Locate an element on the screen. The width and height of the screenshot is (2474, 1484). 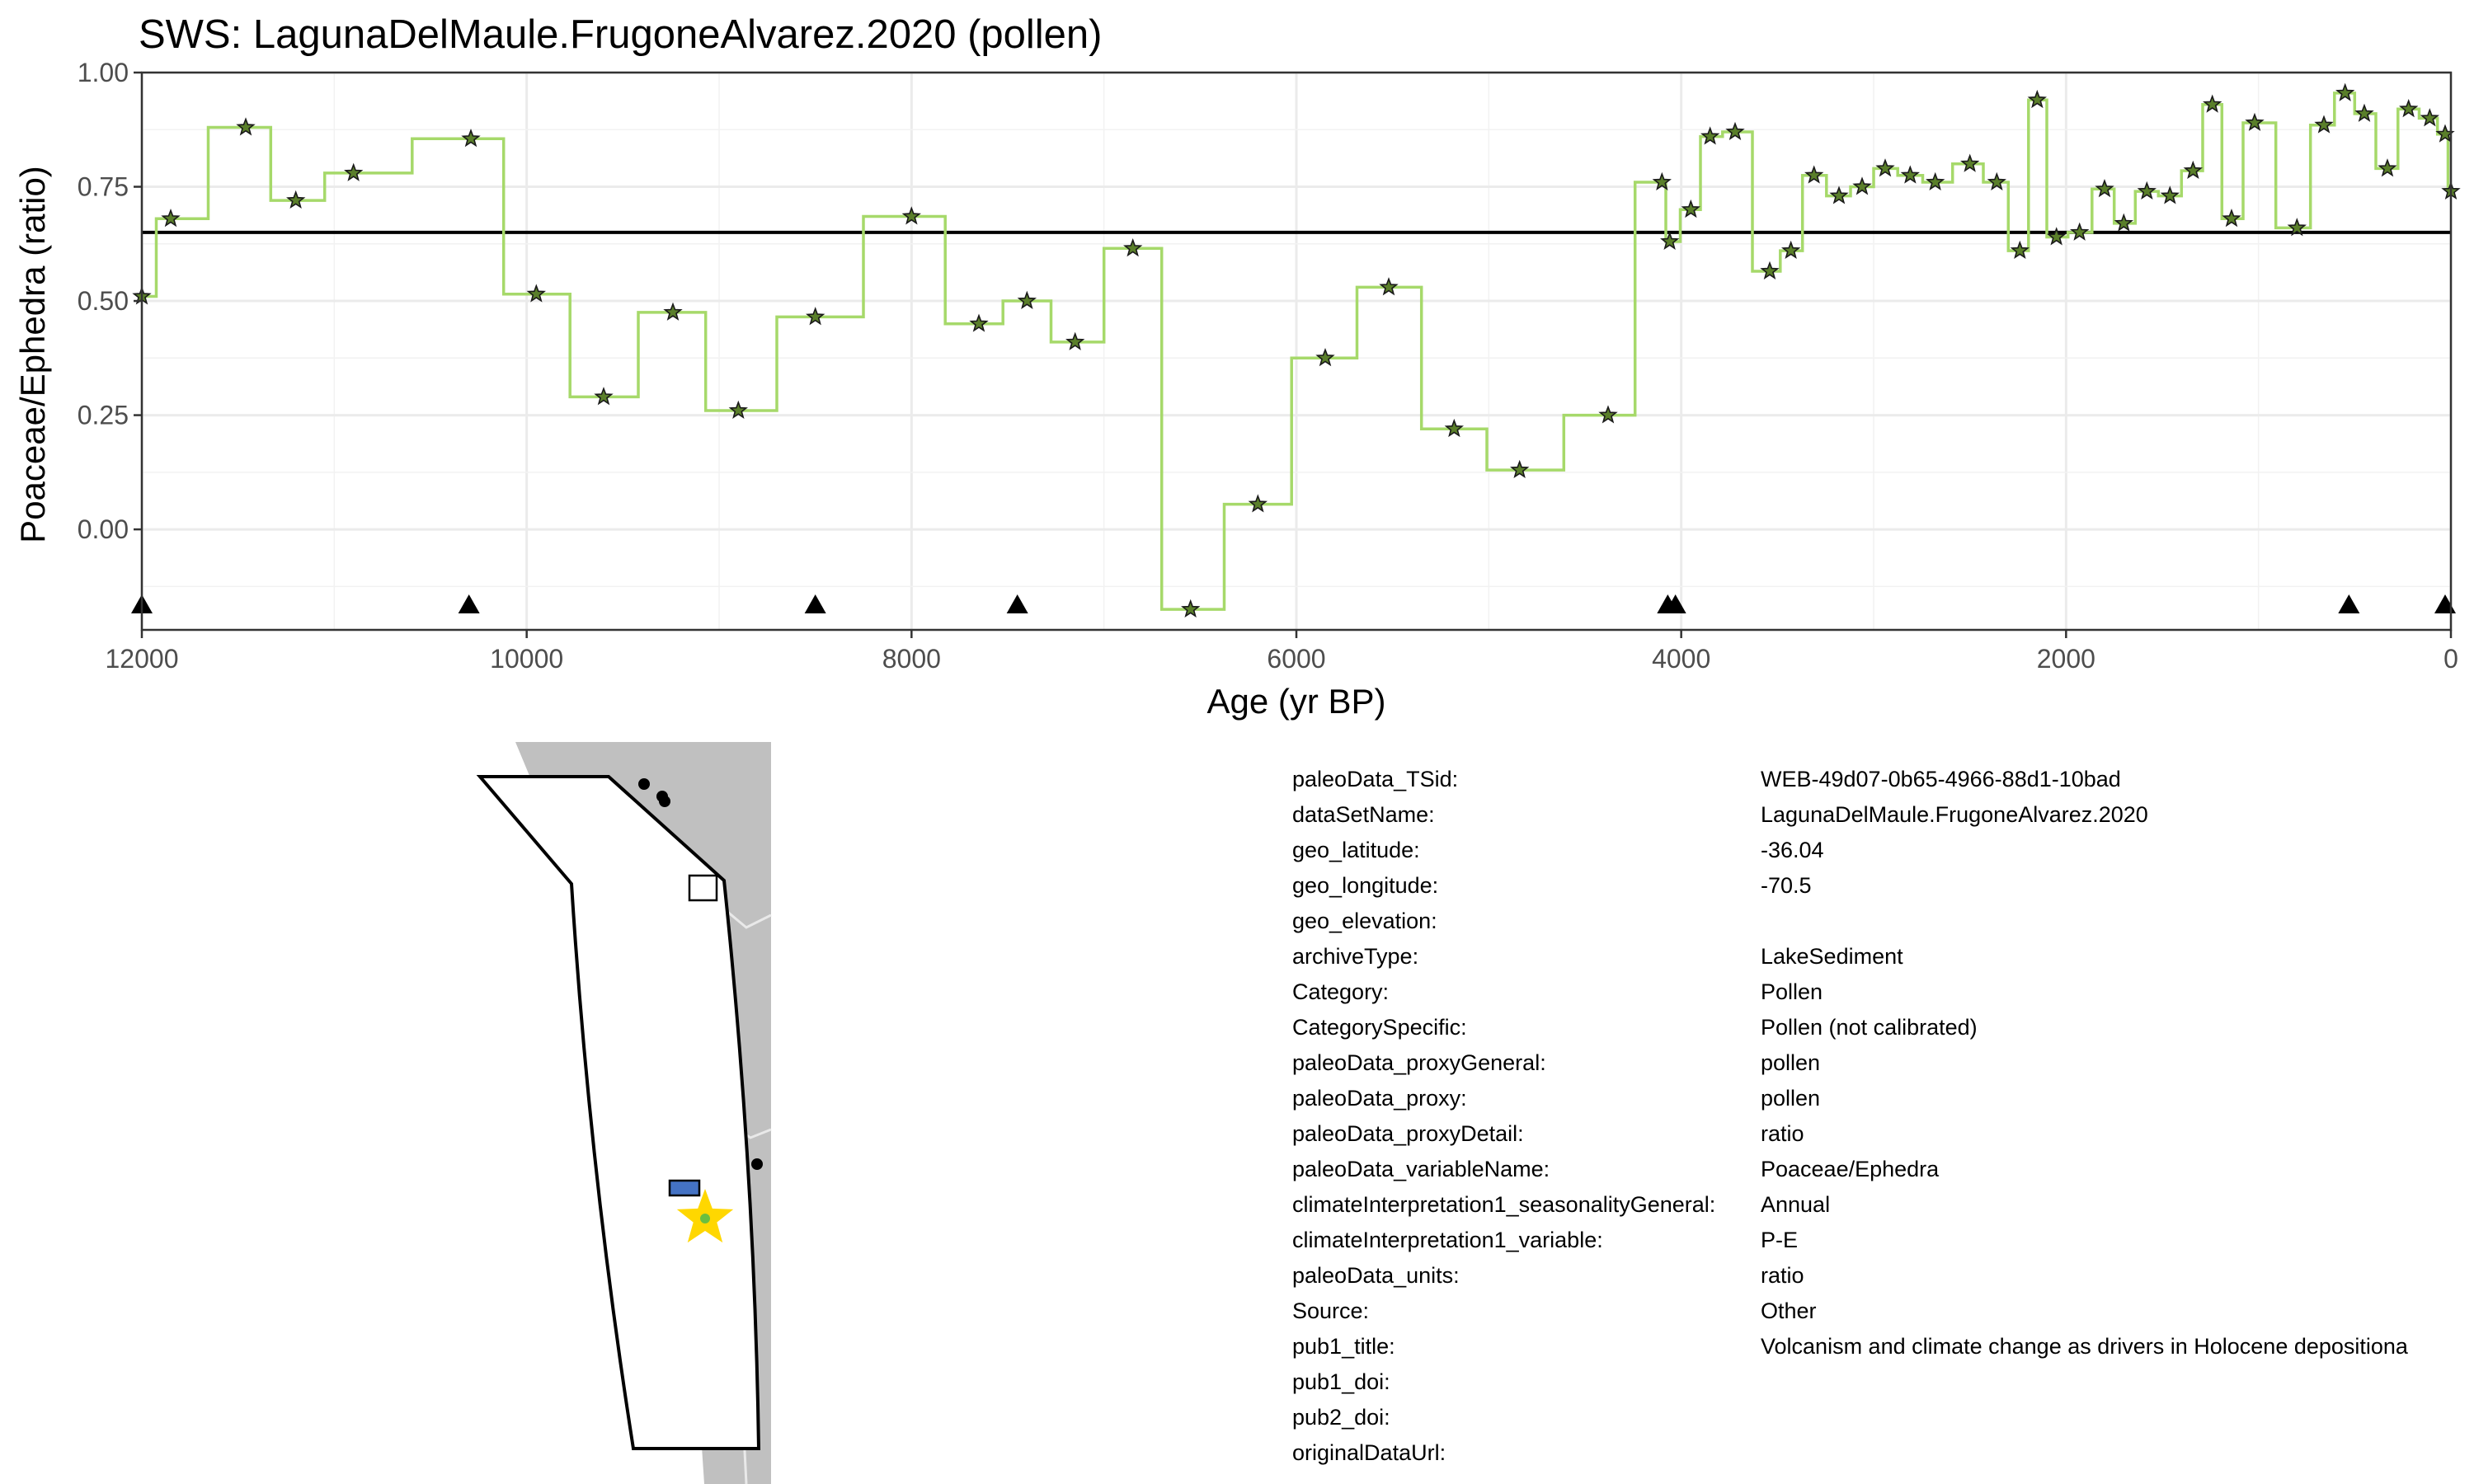
metadata-key: geo_latitude: is located at coordinates (1356, 850).